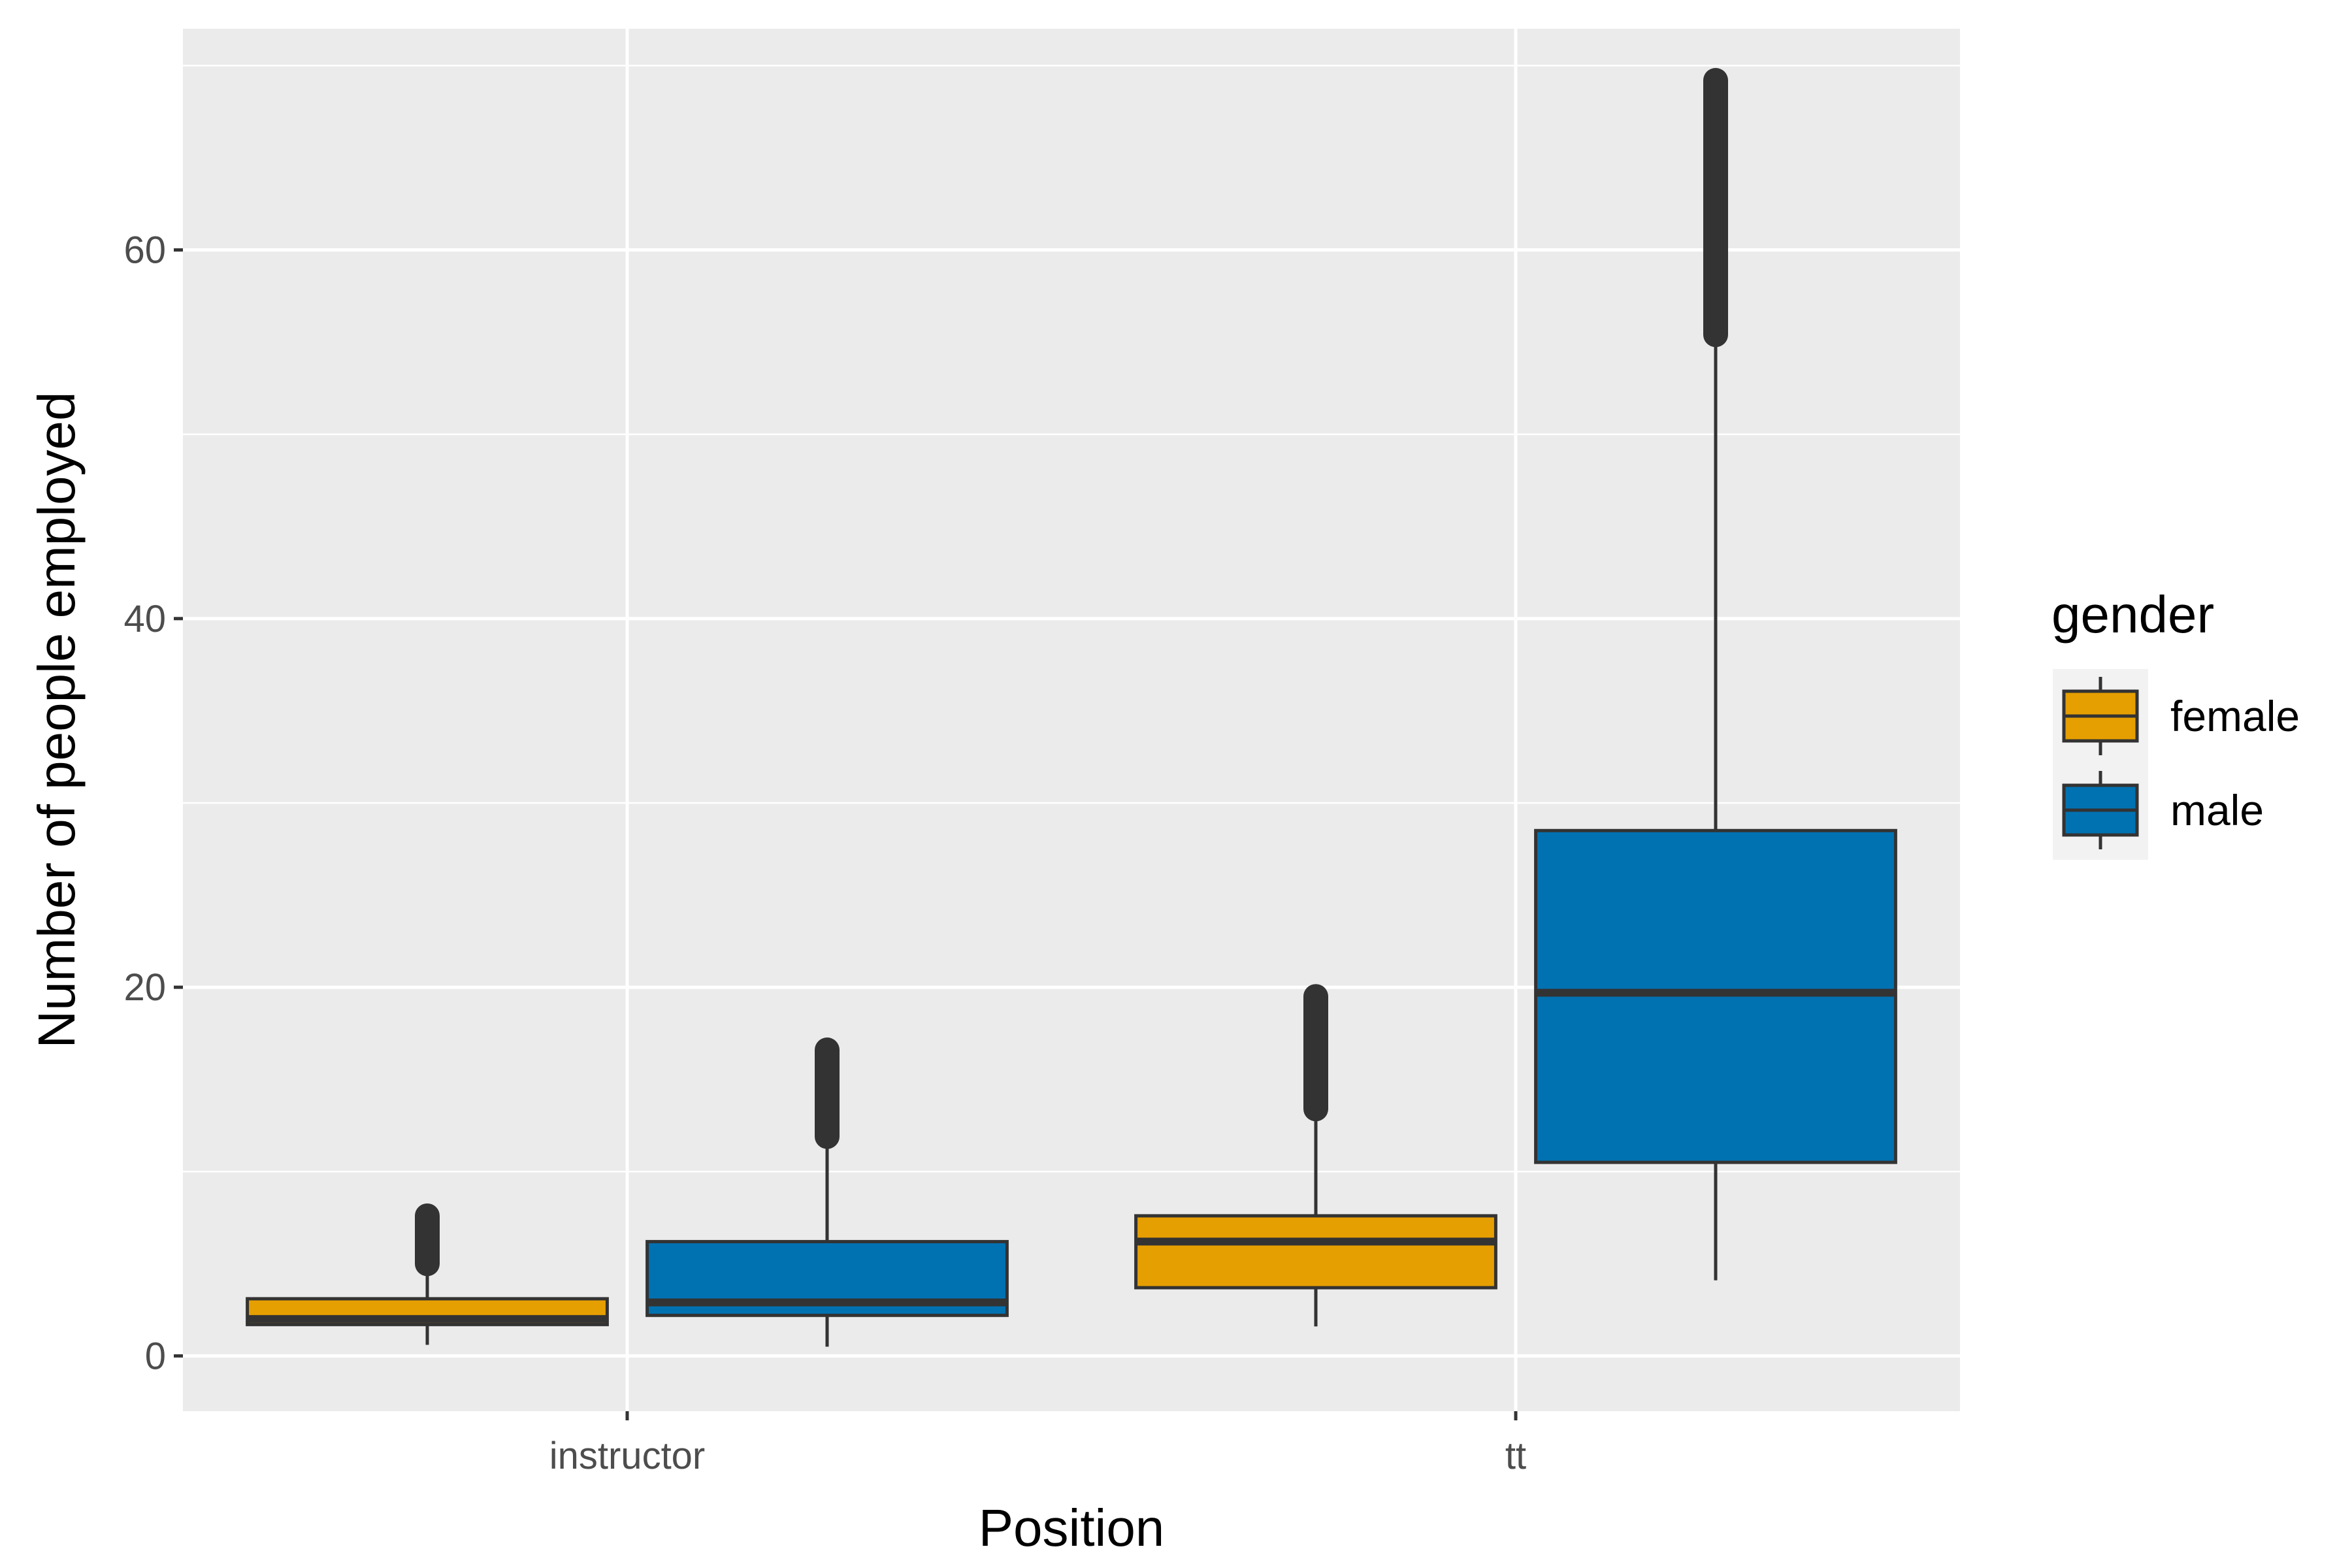  Describe the element at coordinates (1315, 1155) in the screenshot. I see `box-female-tt` at that location.